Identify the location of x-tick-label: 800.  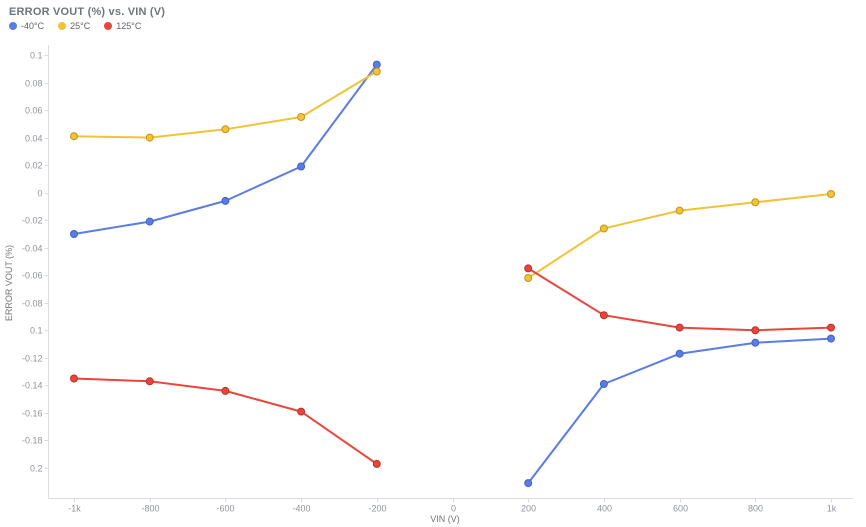
(755, 509).